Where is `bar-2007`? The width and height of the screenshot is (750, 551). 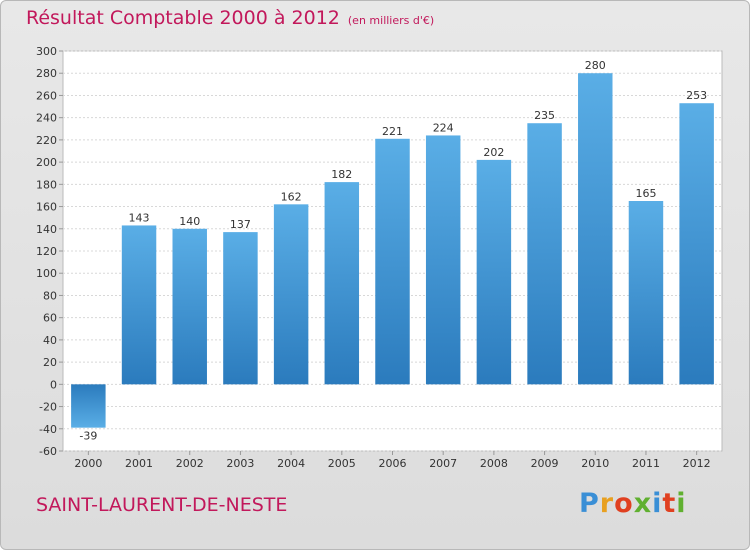 bar-2007 is located at coordinates (443, 260).